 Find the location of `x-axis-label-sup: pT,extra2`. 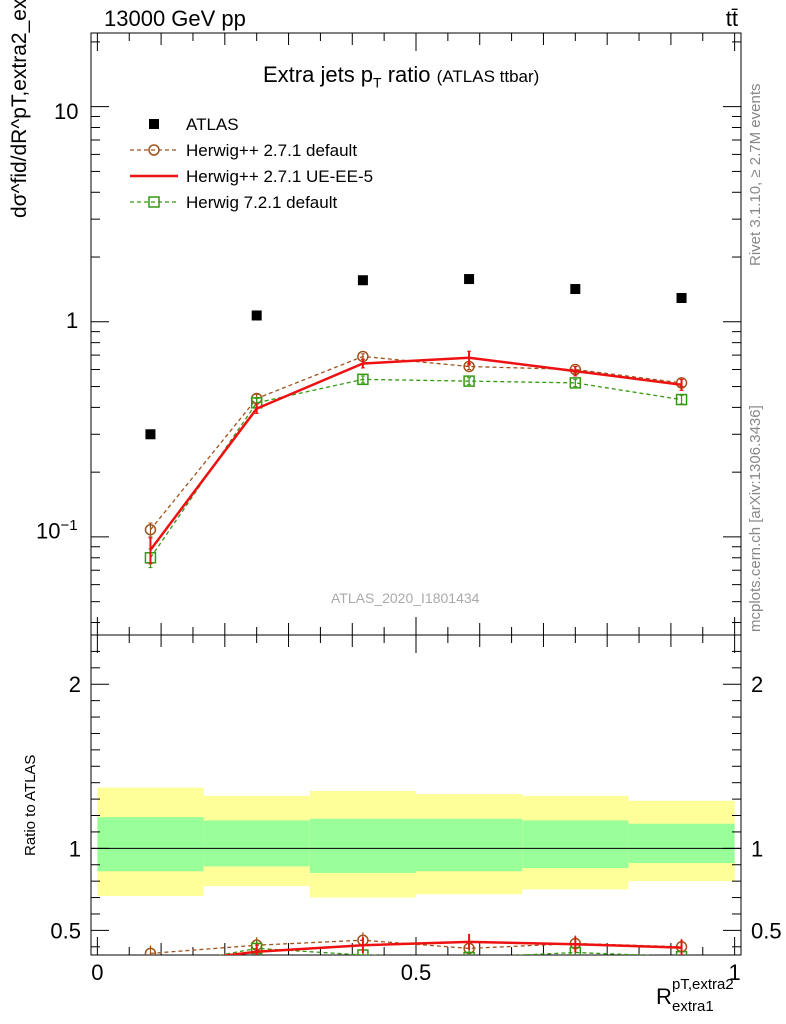

x-axis-label-sup: pT,extra2 is located at coordinates (703, 984).